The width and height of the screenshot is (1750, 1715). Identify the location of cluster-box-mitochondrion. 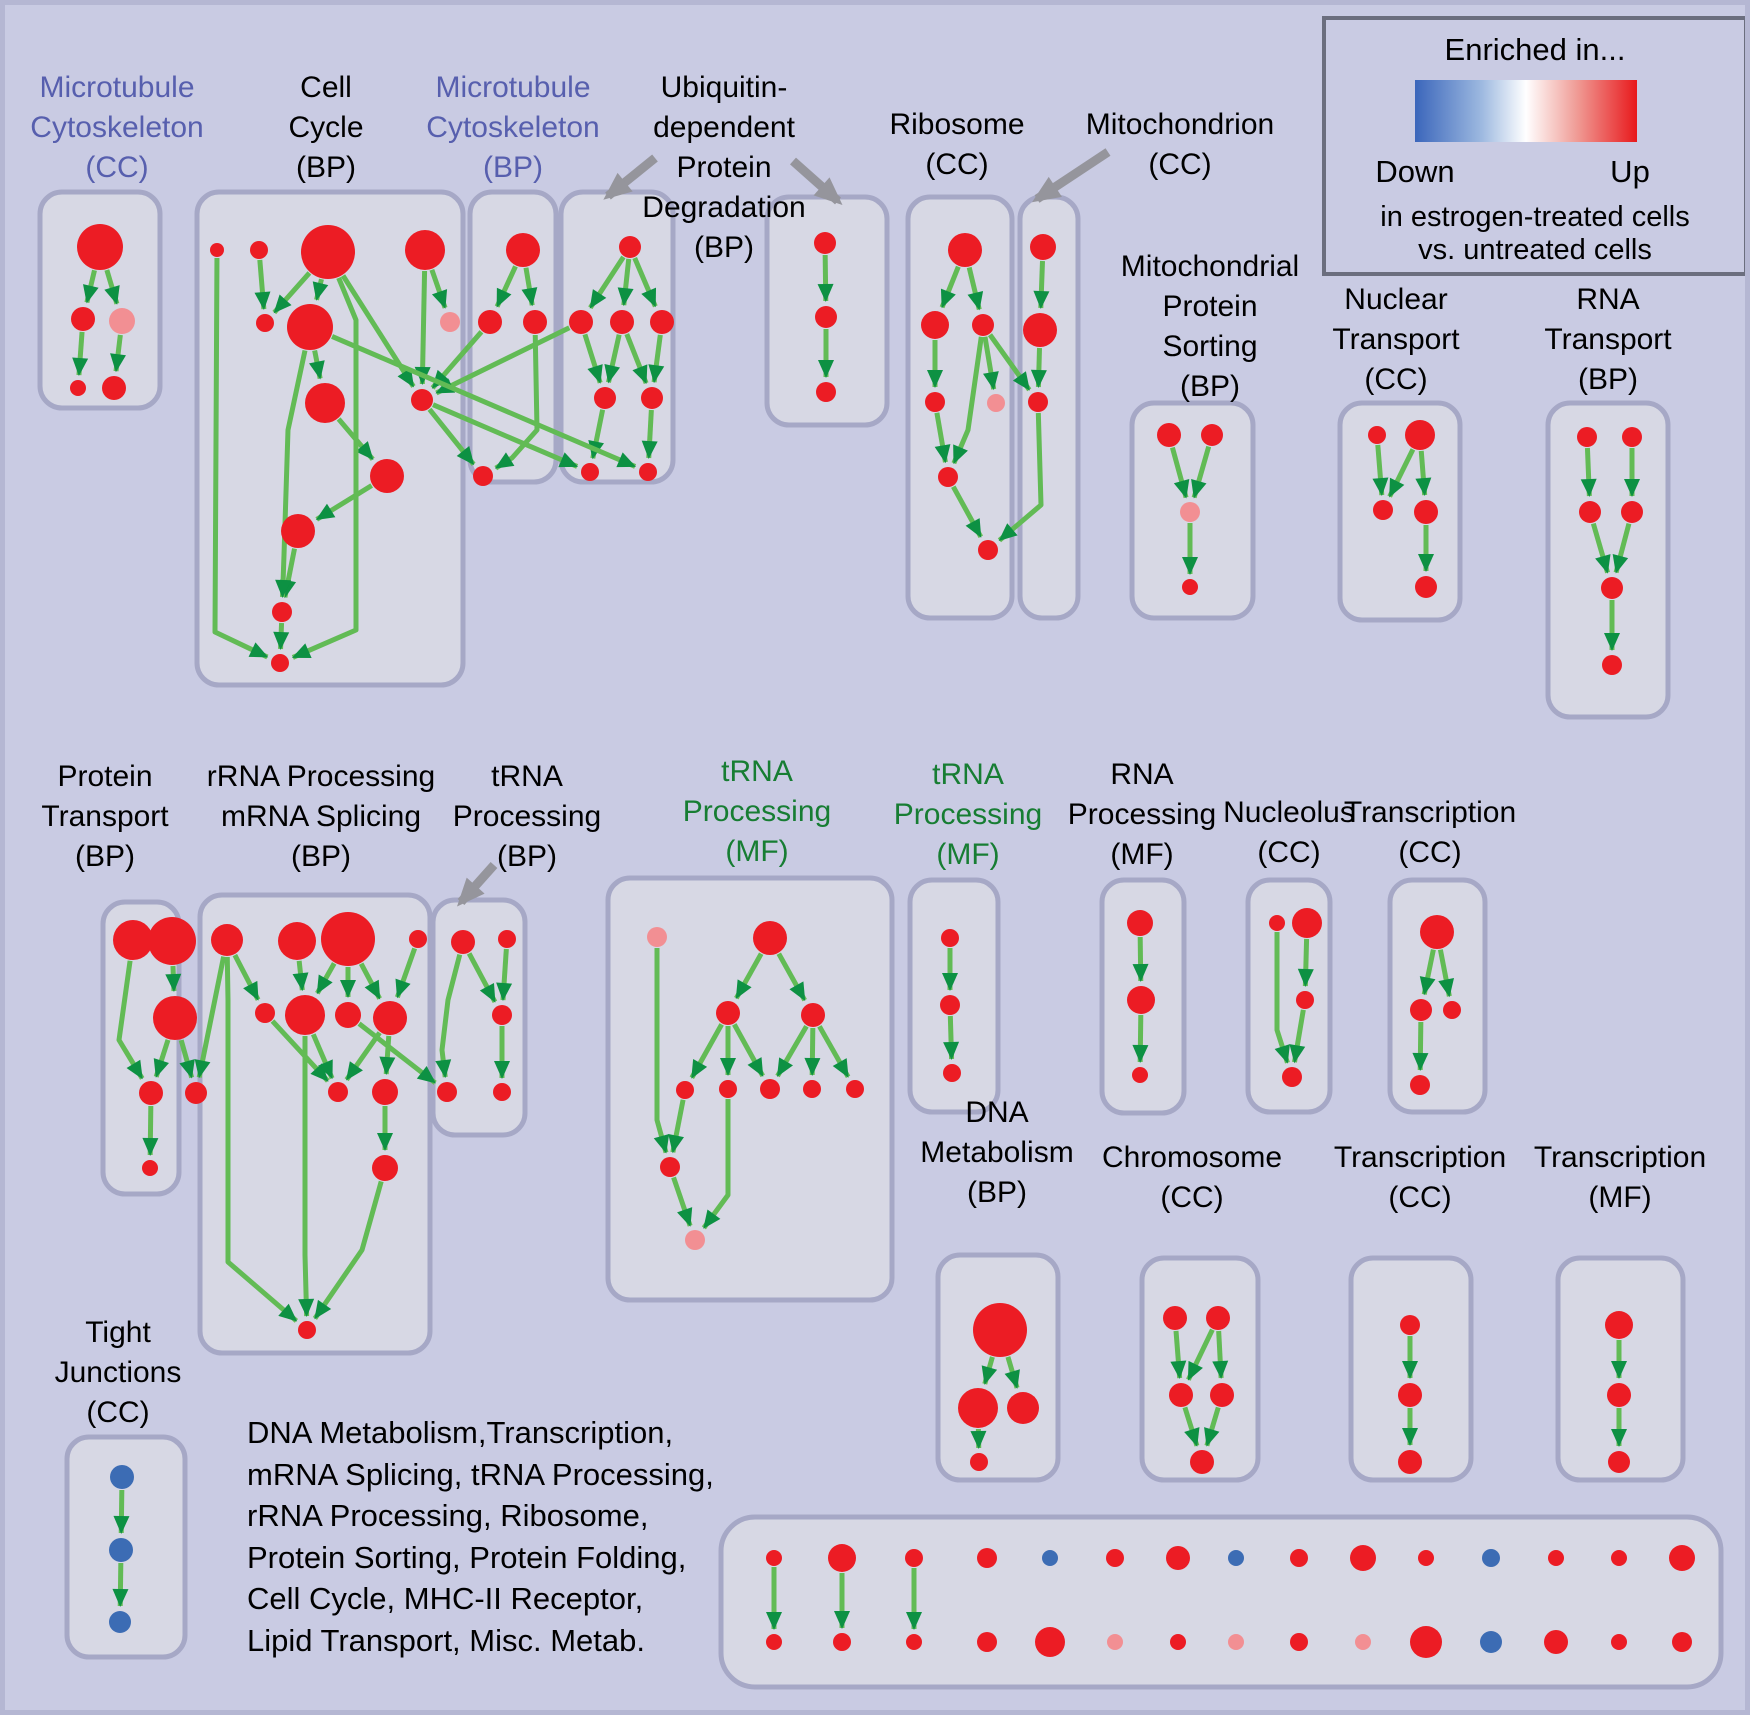
(1049, 407).